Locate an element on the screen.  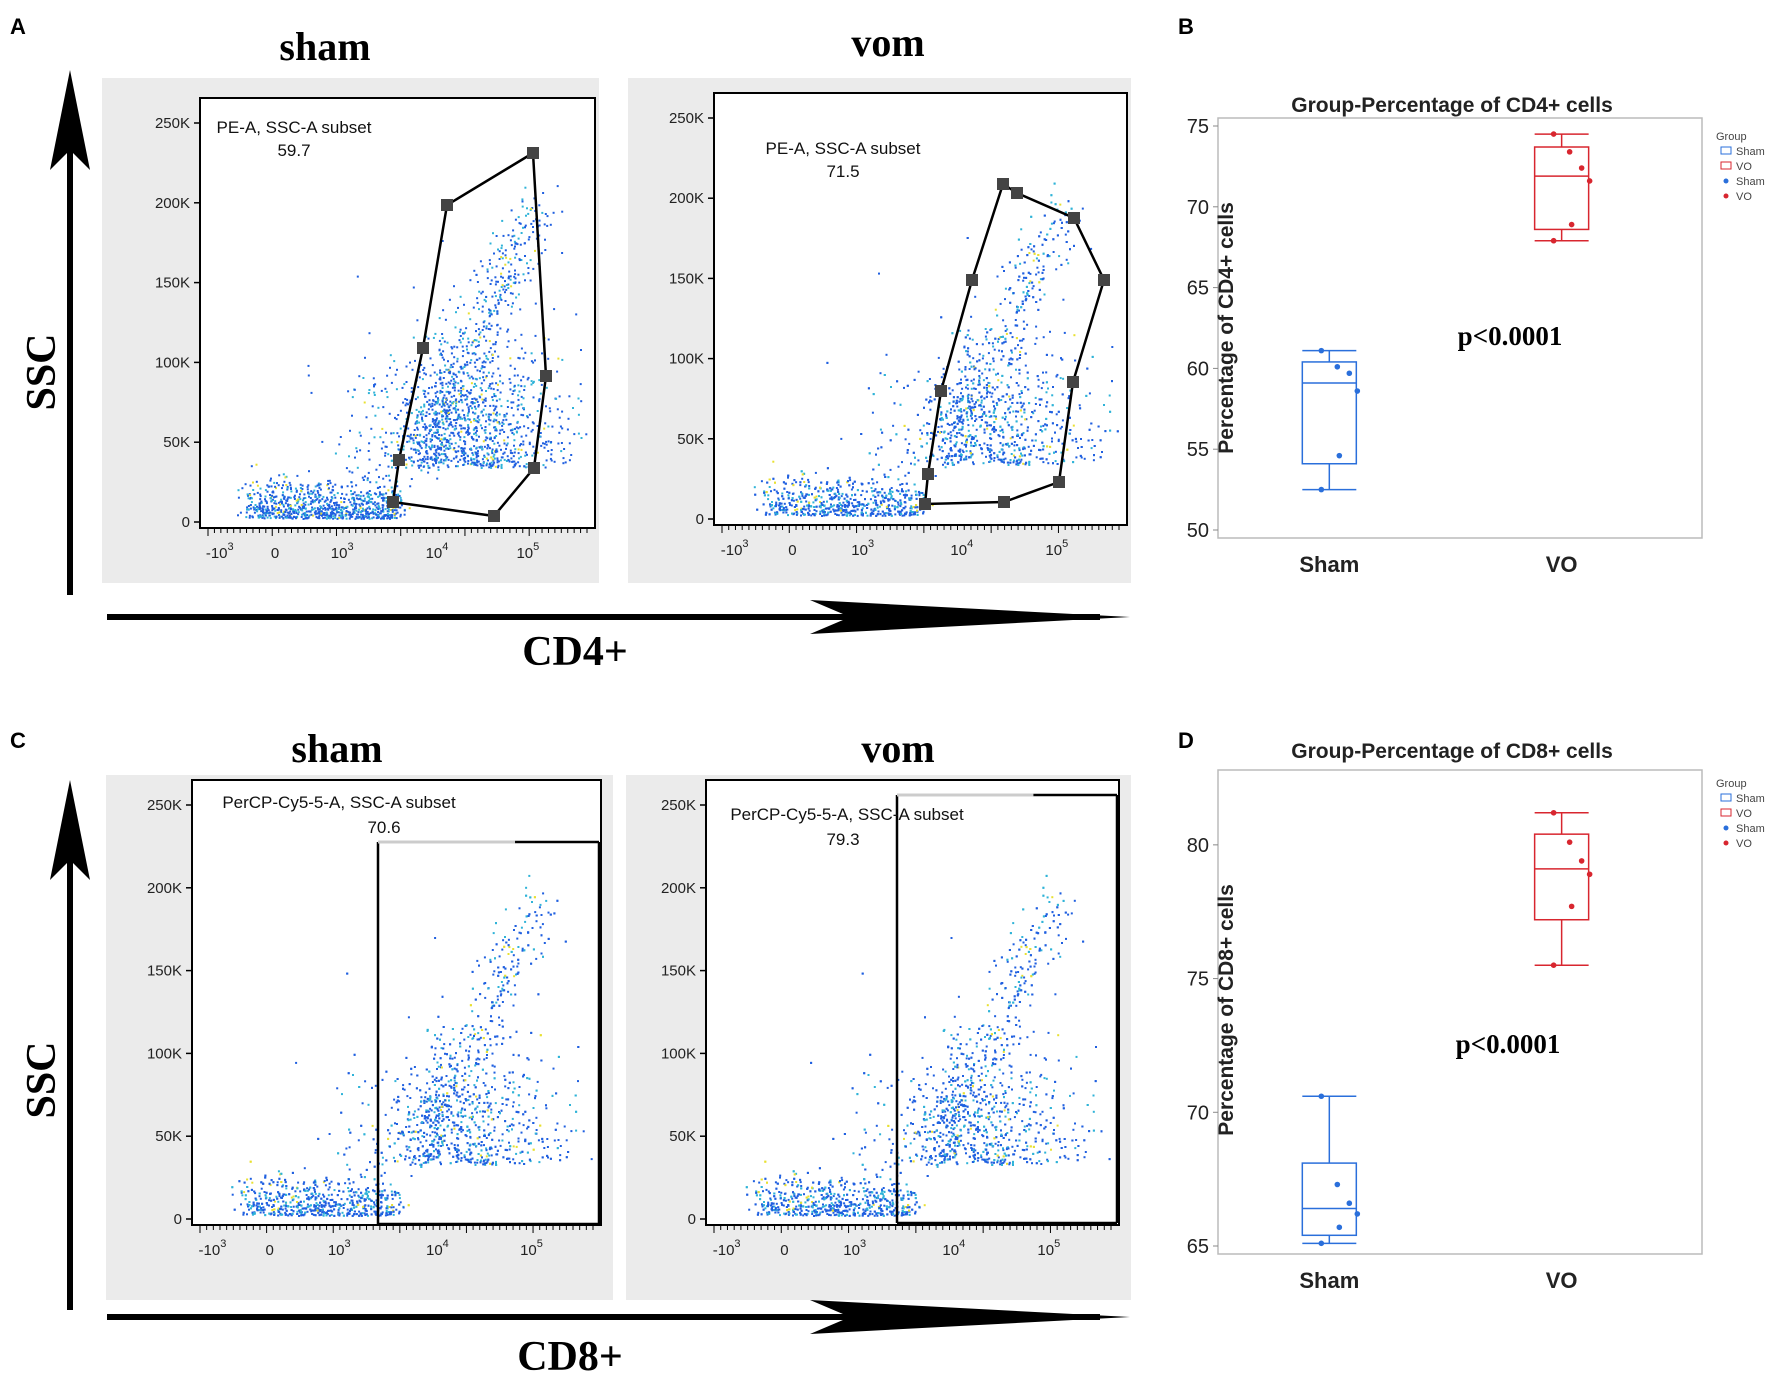
y-tick-label: 50K is located at coordinates (690, 439).